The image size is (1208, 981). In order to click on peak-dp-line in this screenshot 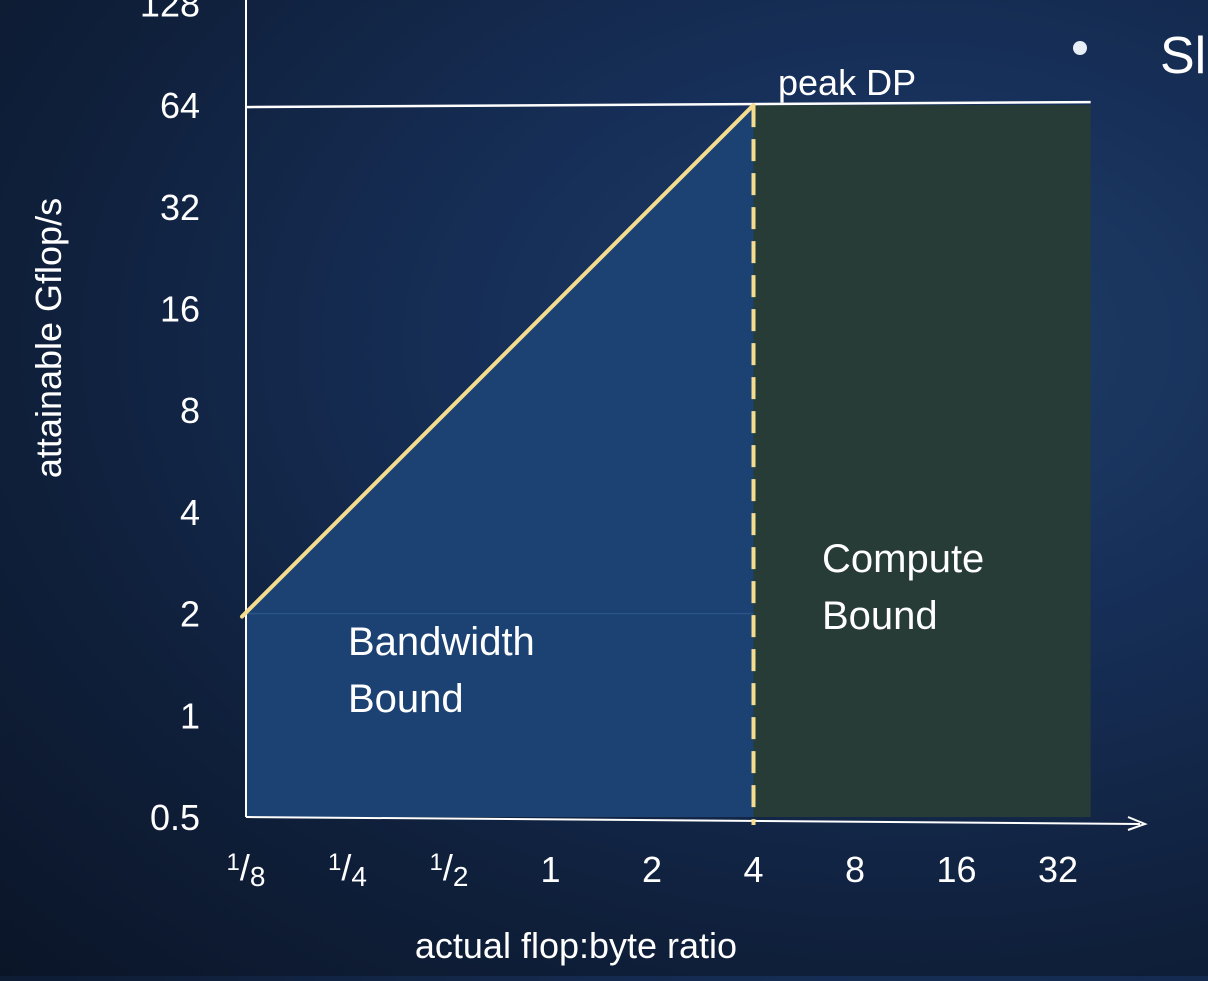, I will do `click(668, 104)`.